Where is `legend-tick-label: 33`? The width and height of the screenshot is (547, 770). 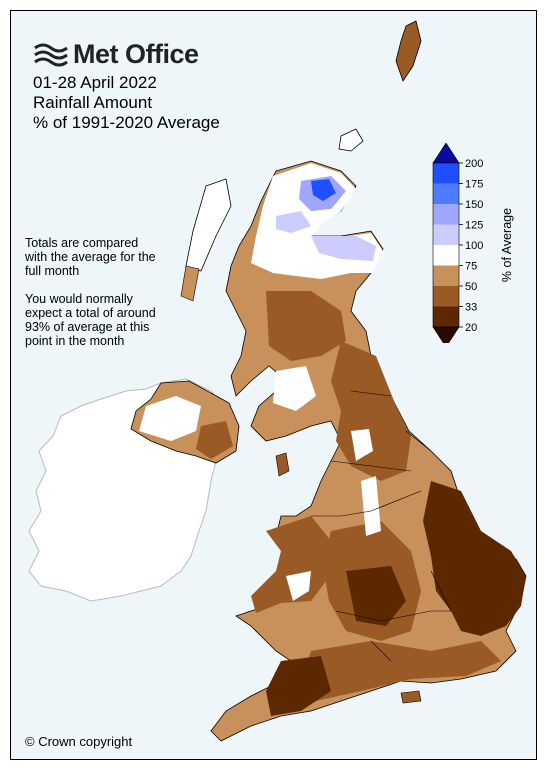
legend-tick-label: 33 is located at coordinates (471, 308).